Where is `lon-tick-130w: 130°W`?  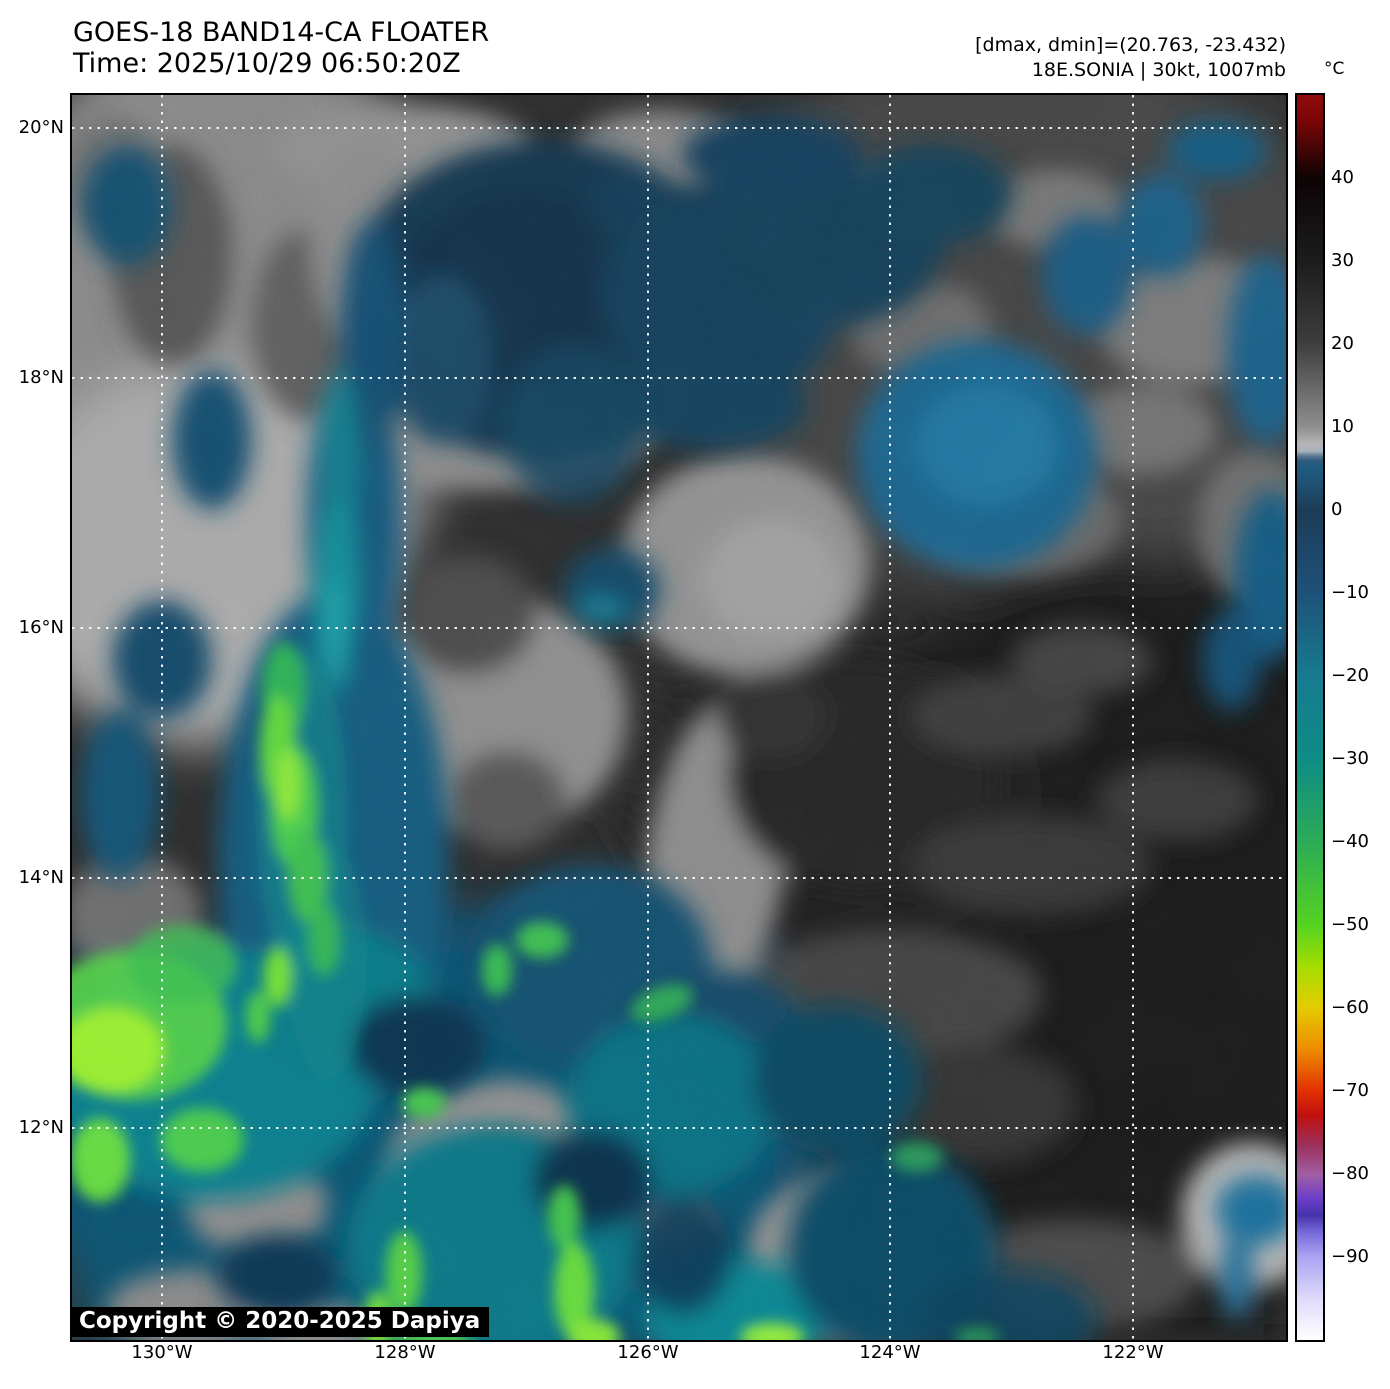 lon-tick-130w: 130°W is located at coordinates (162, 1352).